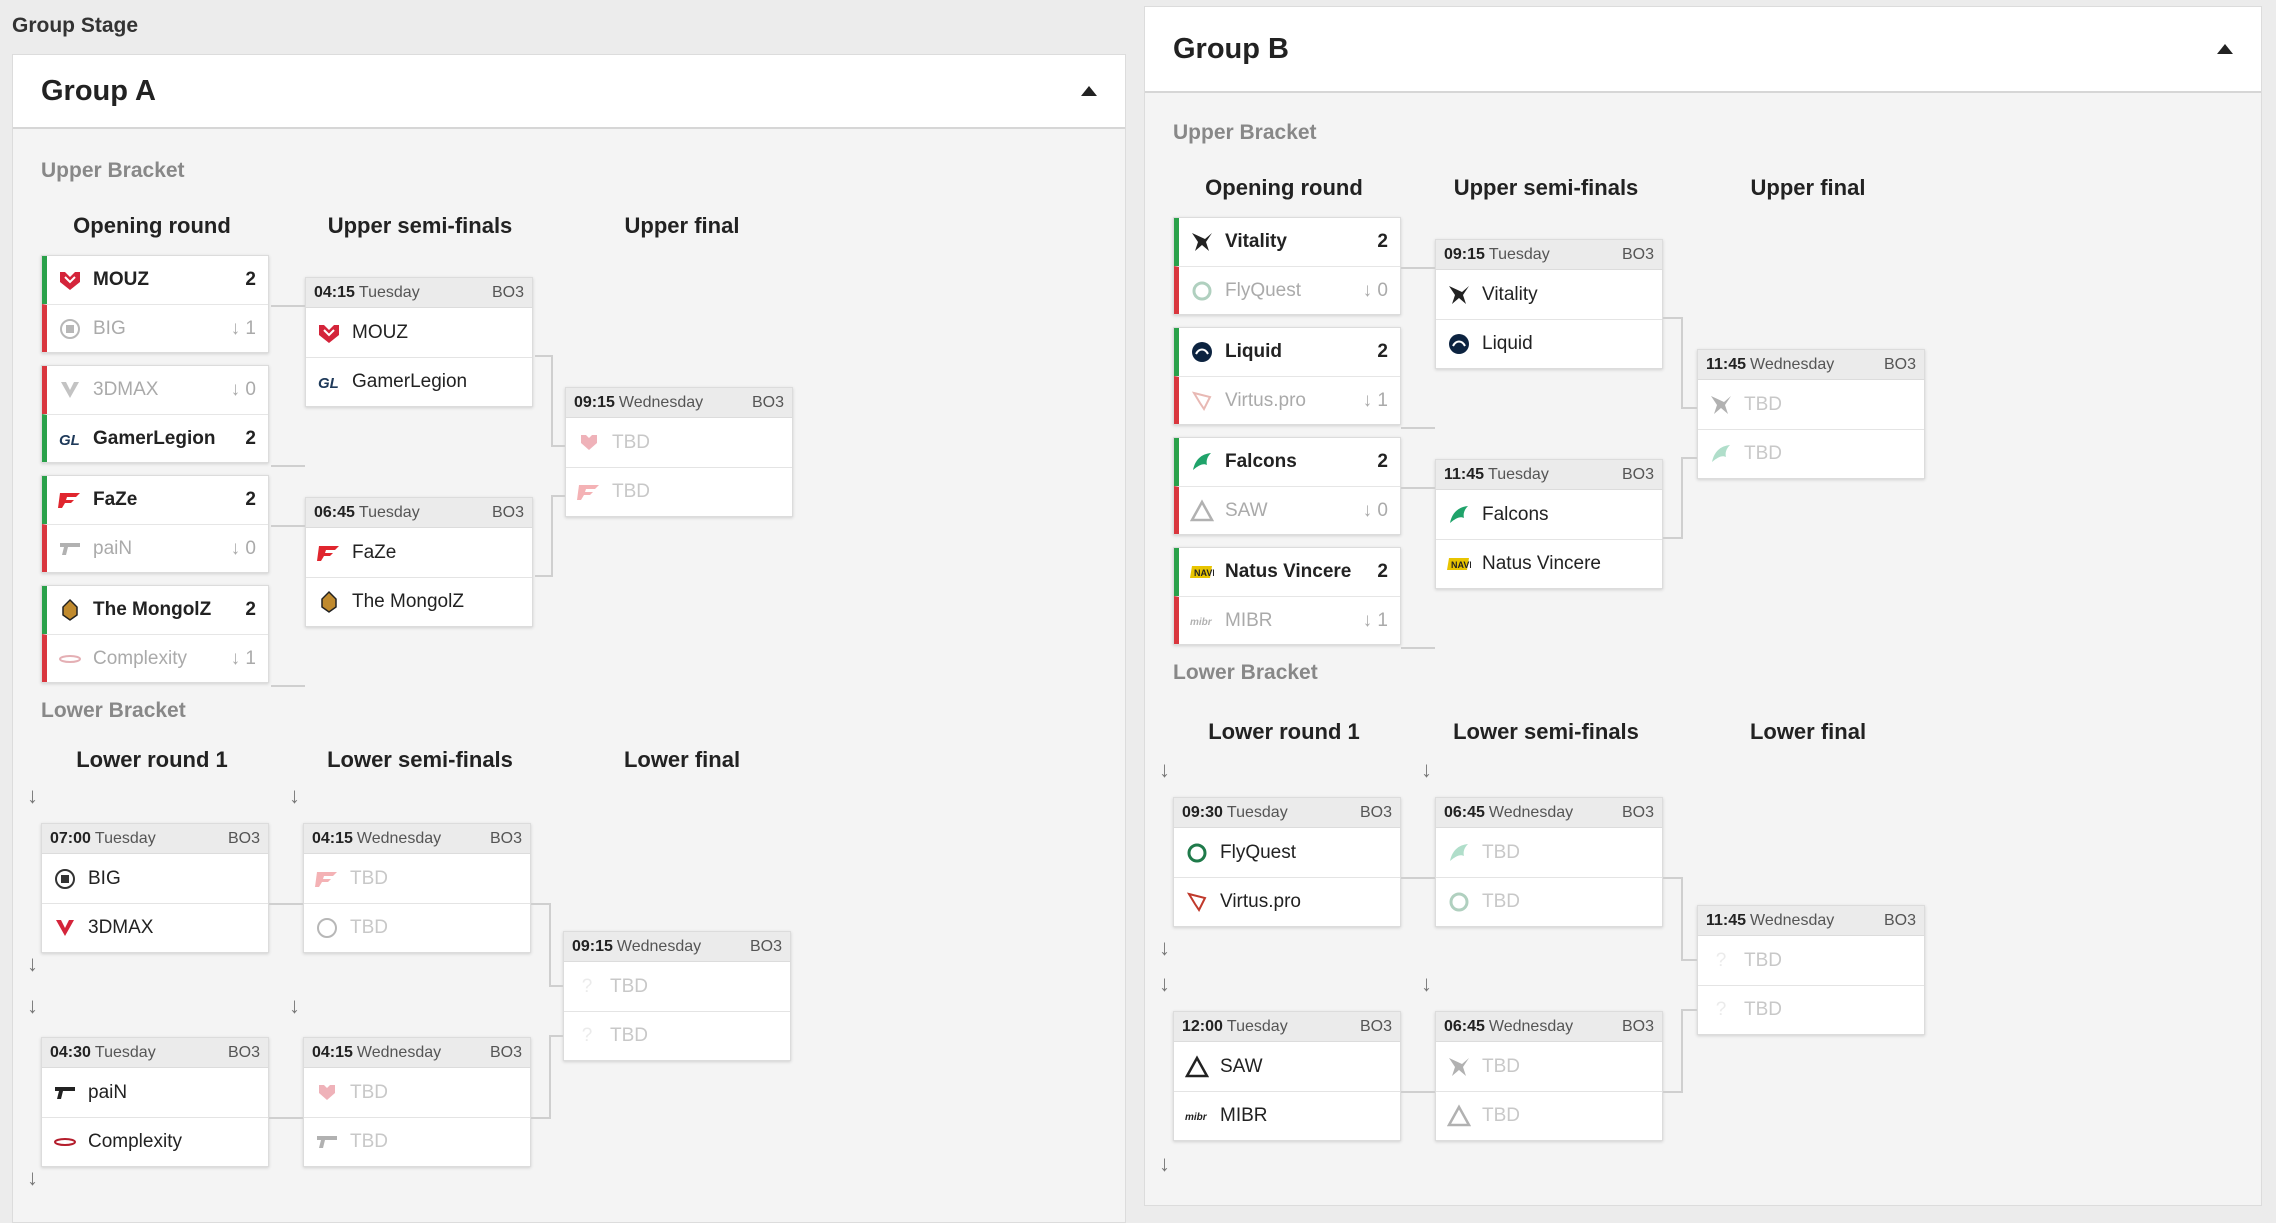 This screenshot has height=1223, width=2276. I want to click on mibr-icon: mibr, so click(1197, 1116).